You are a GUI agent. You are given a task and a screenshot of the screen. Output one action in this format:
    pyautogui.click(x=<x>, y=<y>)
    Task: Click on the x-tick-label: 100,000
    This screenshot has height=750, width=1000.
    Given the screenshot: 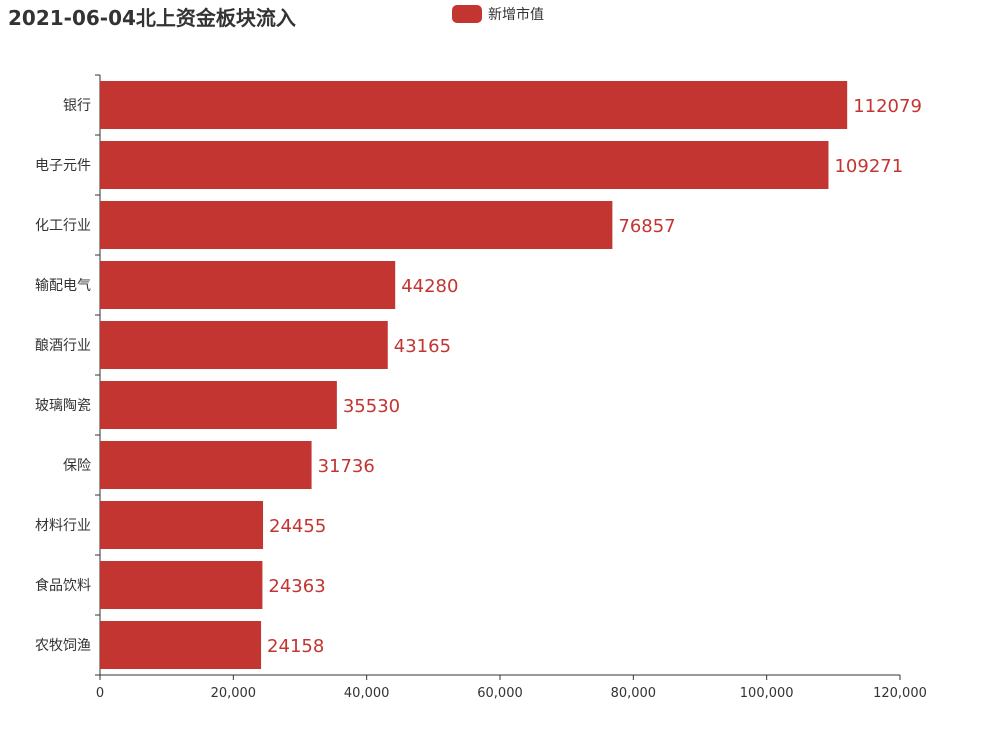 What is the action you would take?
    pyautogui.click(x=767, y=693)
    